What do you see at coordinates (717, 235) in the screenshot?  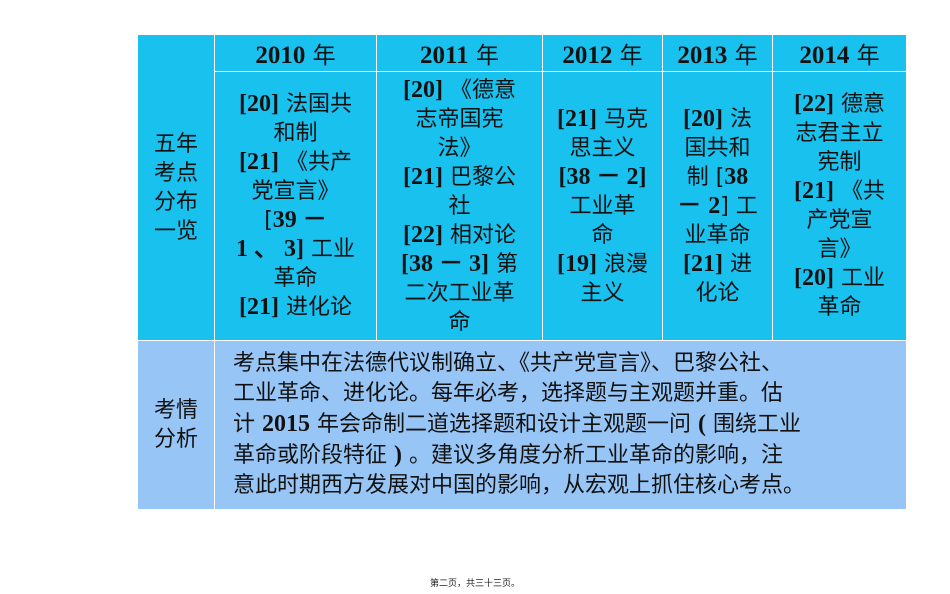 I see `cell-line: 业革命` at bounding box center [717, 235].